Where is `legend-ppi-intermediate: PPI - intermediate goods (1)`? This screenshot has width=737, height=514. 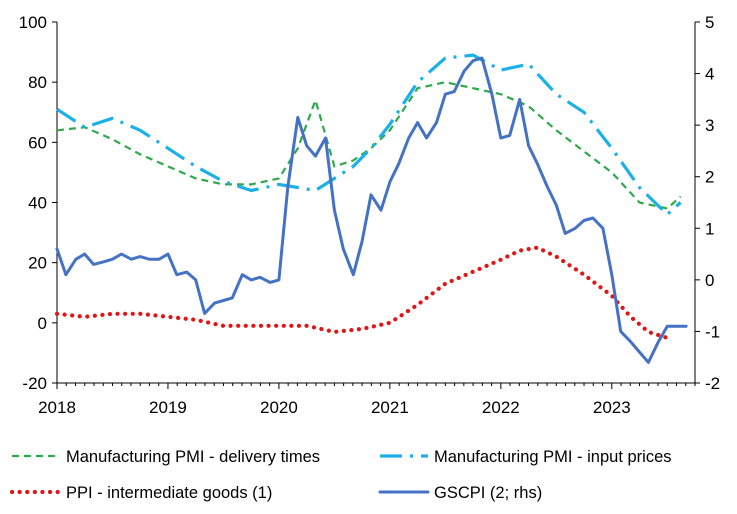 legend-ppi-intermediate: PPI - intermediate goods (1) is located at coordinates (140, 493).